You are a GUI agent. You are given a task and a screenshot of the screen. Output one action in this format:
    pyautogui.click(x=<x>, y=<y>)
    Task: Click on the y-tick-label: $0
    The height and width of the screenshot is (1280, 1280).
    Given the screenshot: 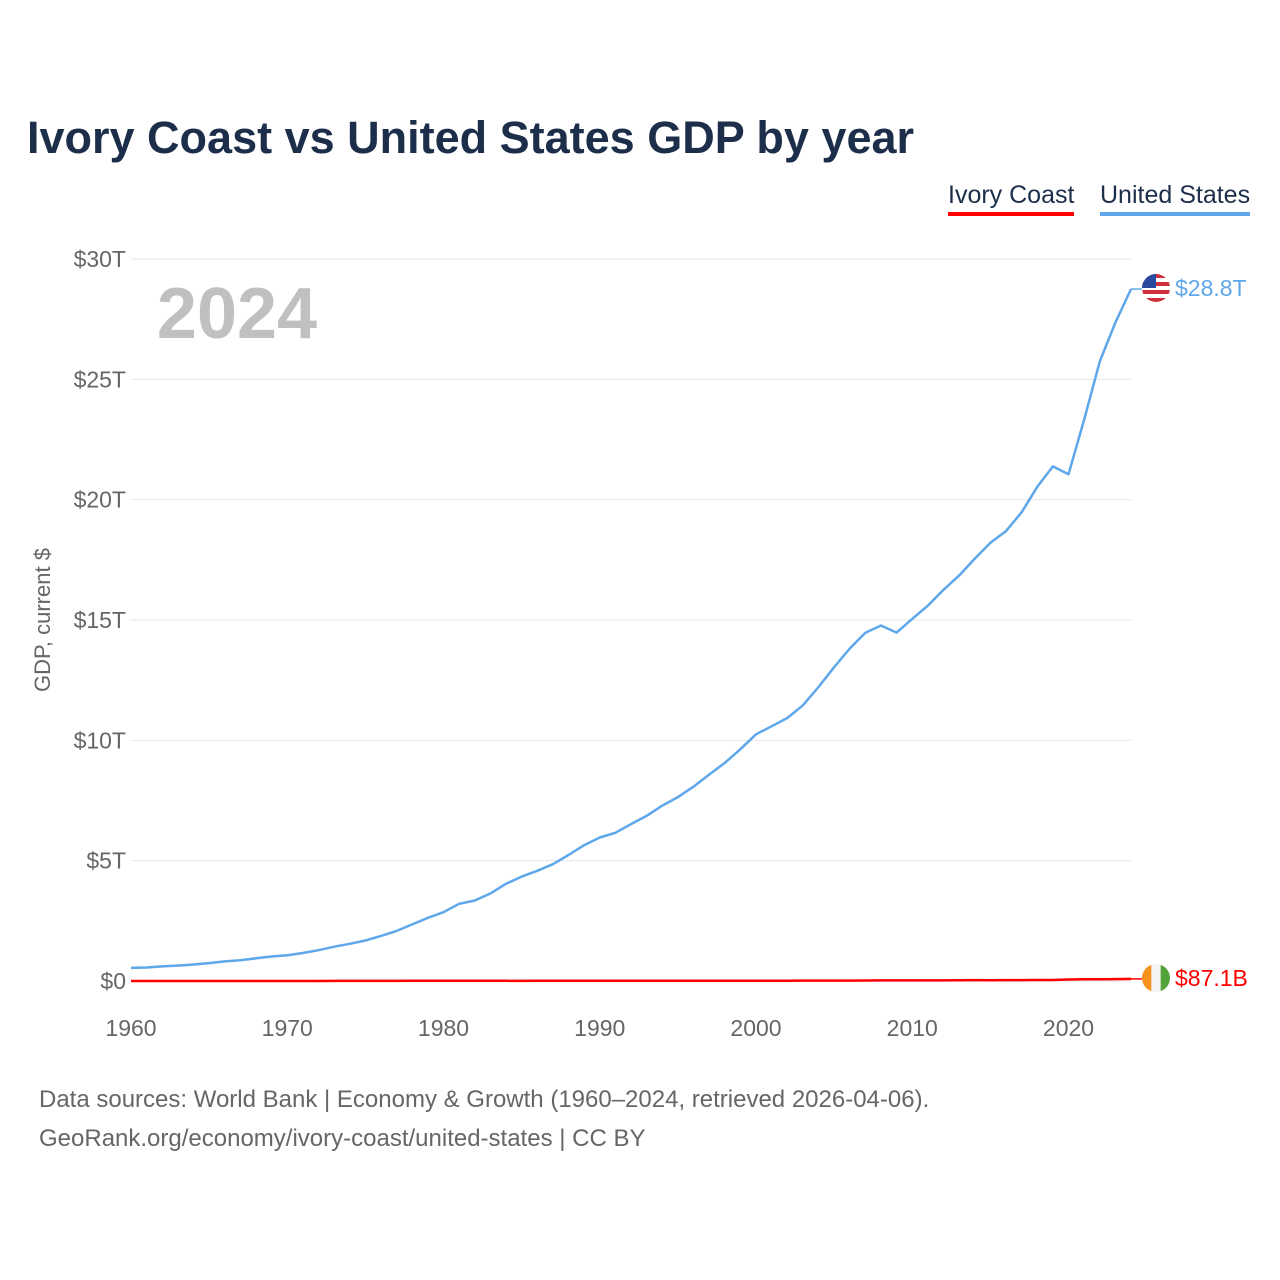 What is the action you would take?
    pyautogui.click(x=113, y=981)
    